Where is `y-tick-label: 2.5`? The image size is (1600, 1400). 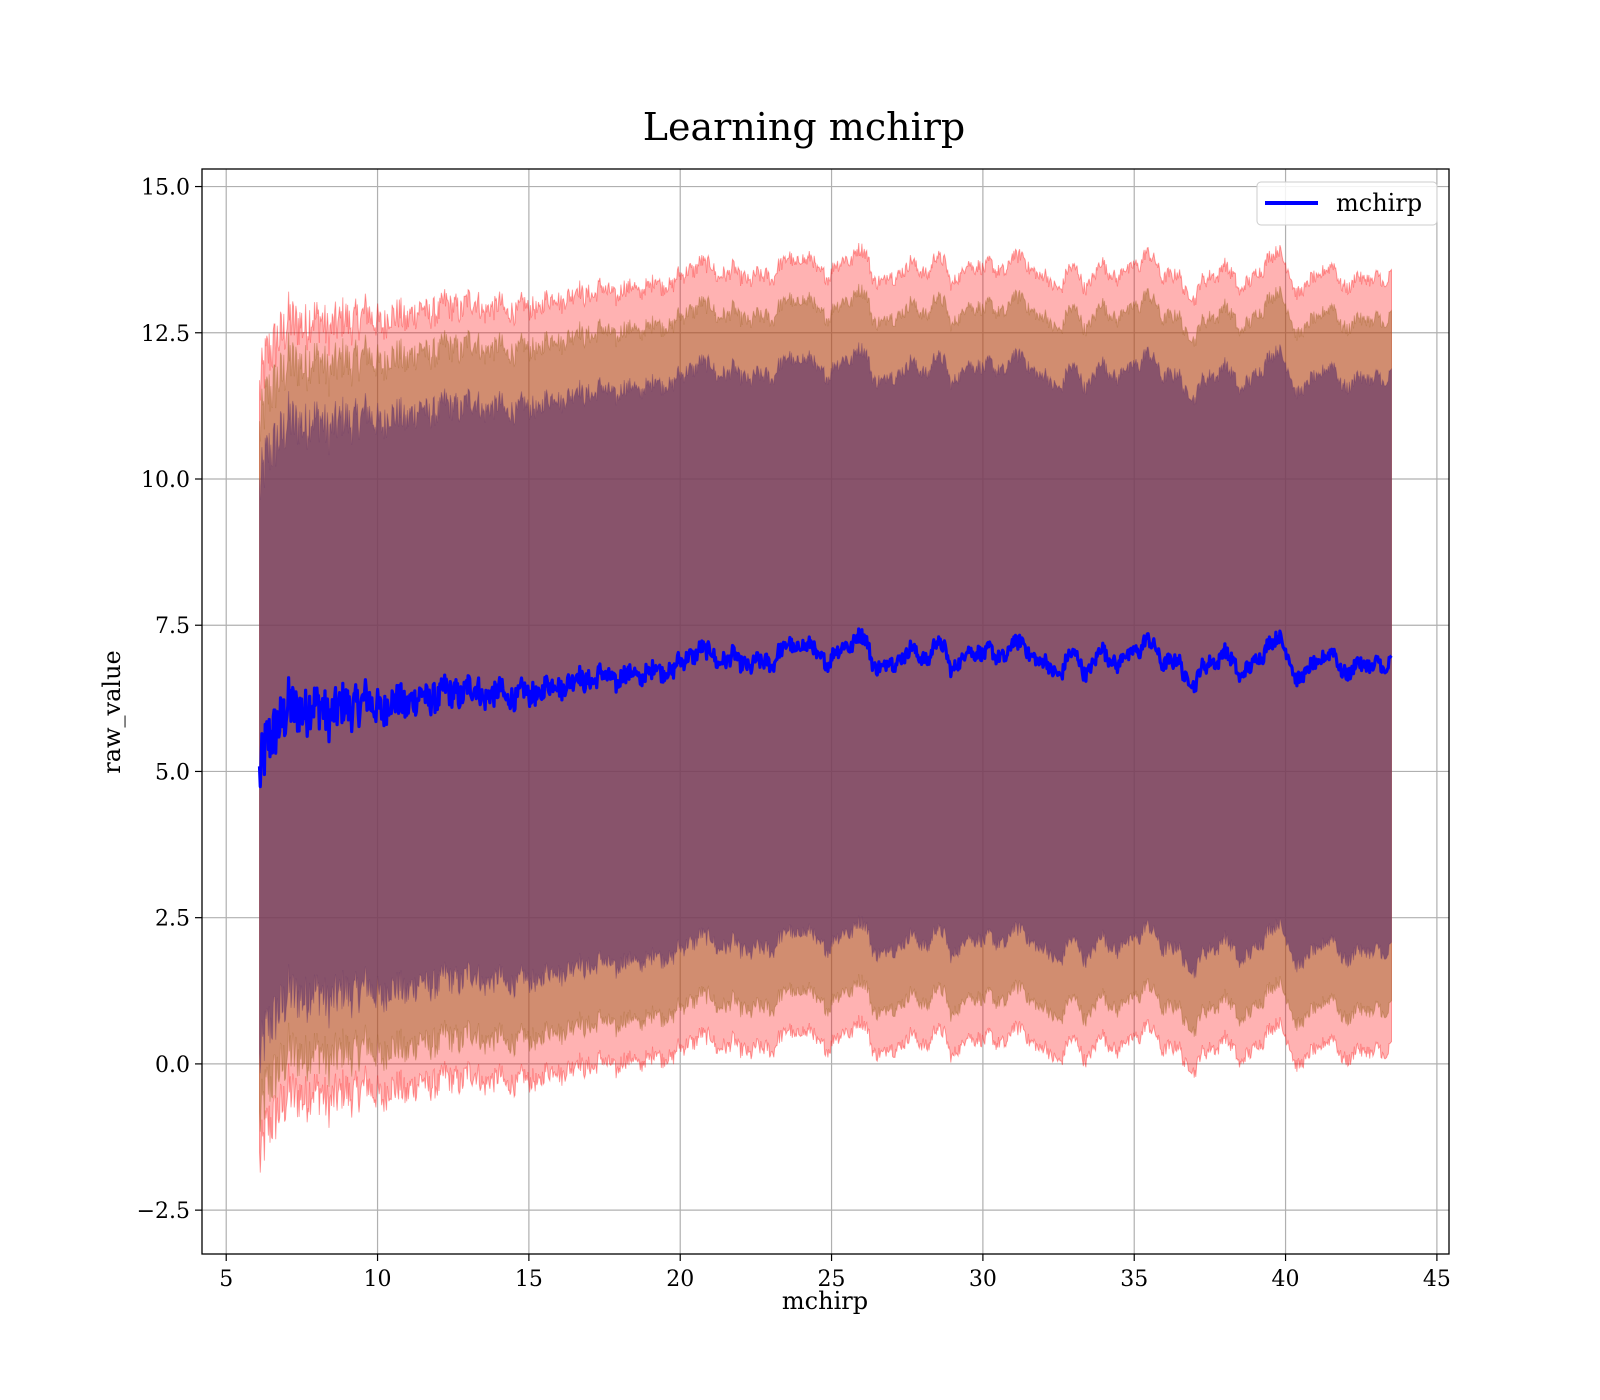 y-tick-label: 2.5 is located at coordinates (172, 919).